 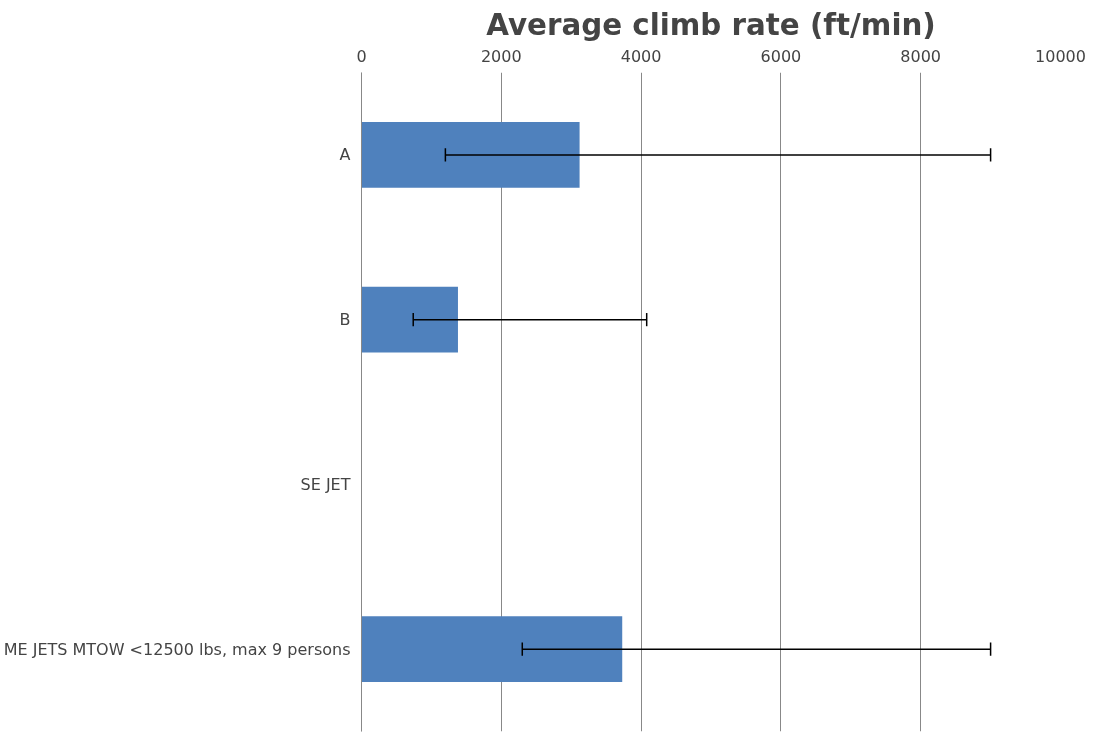 What do you see at coordinates (325, 484) in the screenshot?
I see `y-tick-label: SE JET` at bounding box center [325, 484].